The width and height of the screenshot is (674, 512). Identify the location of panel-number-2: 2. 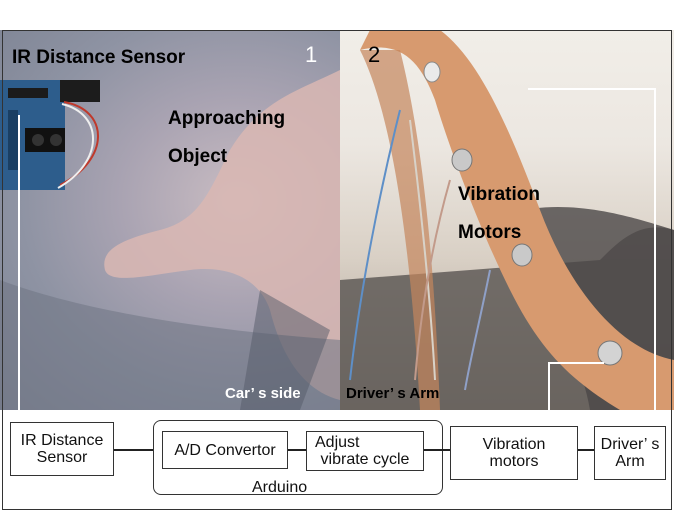
(374, 54).